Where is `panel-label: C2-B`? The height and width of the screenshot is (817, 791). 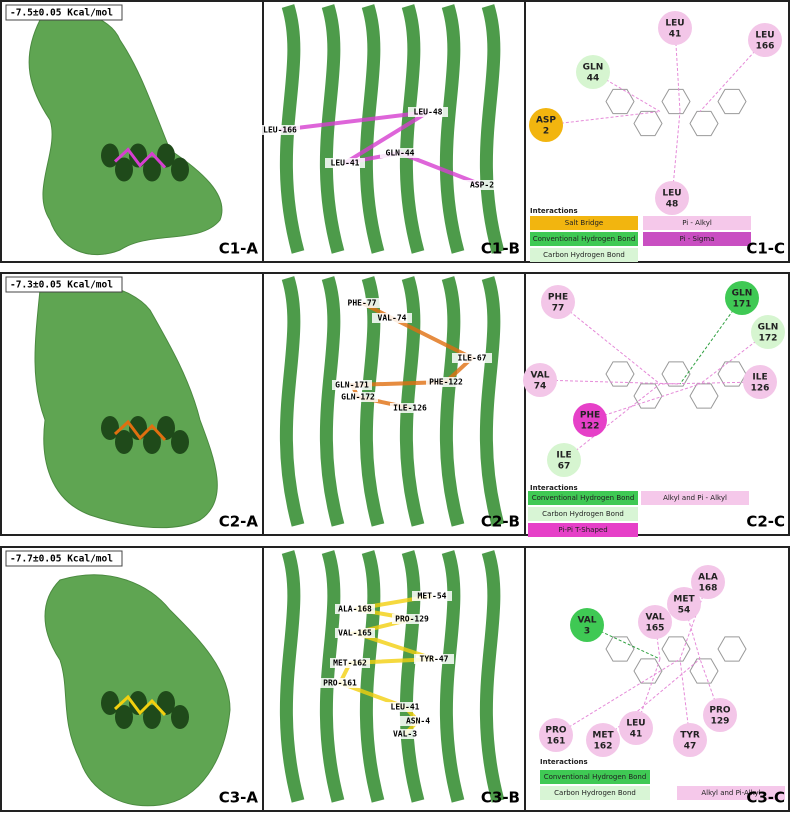
panel-label: C2-B is located at coordinates (500, 522).